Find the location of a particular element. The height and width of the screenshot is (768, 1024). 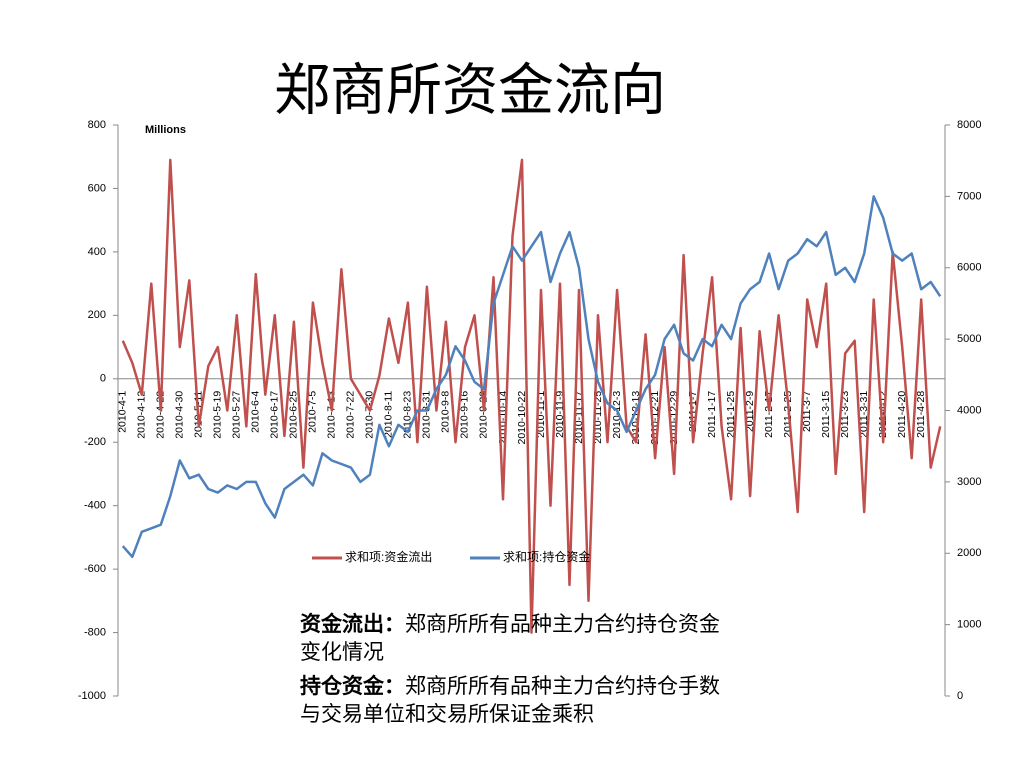

x-tick-label: 2010-6-25 is located at coordinates (294, 415).